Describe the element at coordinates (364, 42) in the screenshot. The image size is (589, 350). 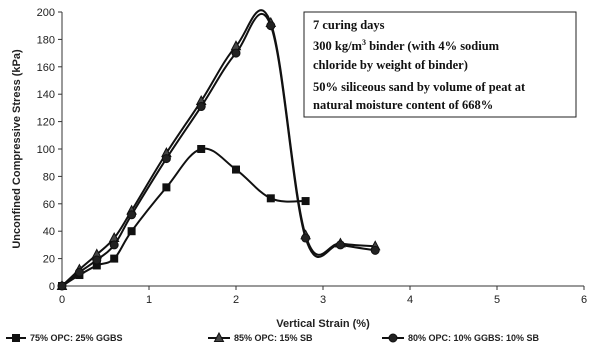
I see `annotation-line-2-superscript: 3` at that location.